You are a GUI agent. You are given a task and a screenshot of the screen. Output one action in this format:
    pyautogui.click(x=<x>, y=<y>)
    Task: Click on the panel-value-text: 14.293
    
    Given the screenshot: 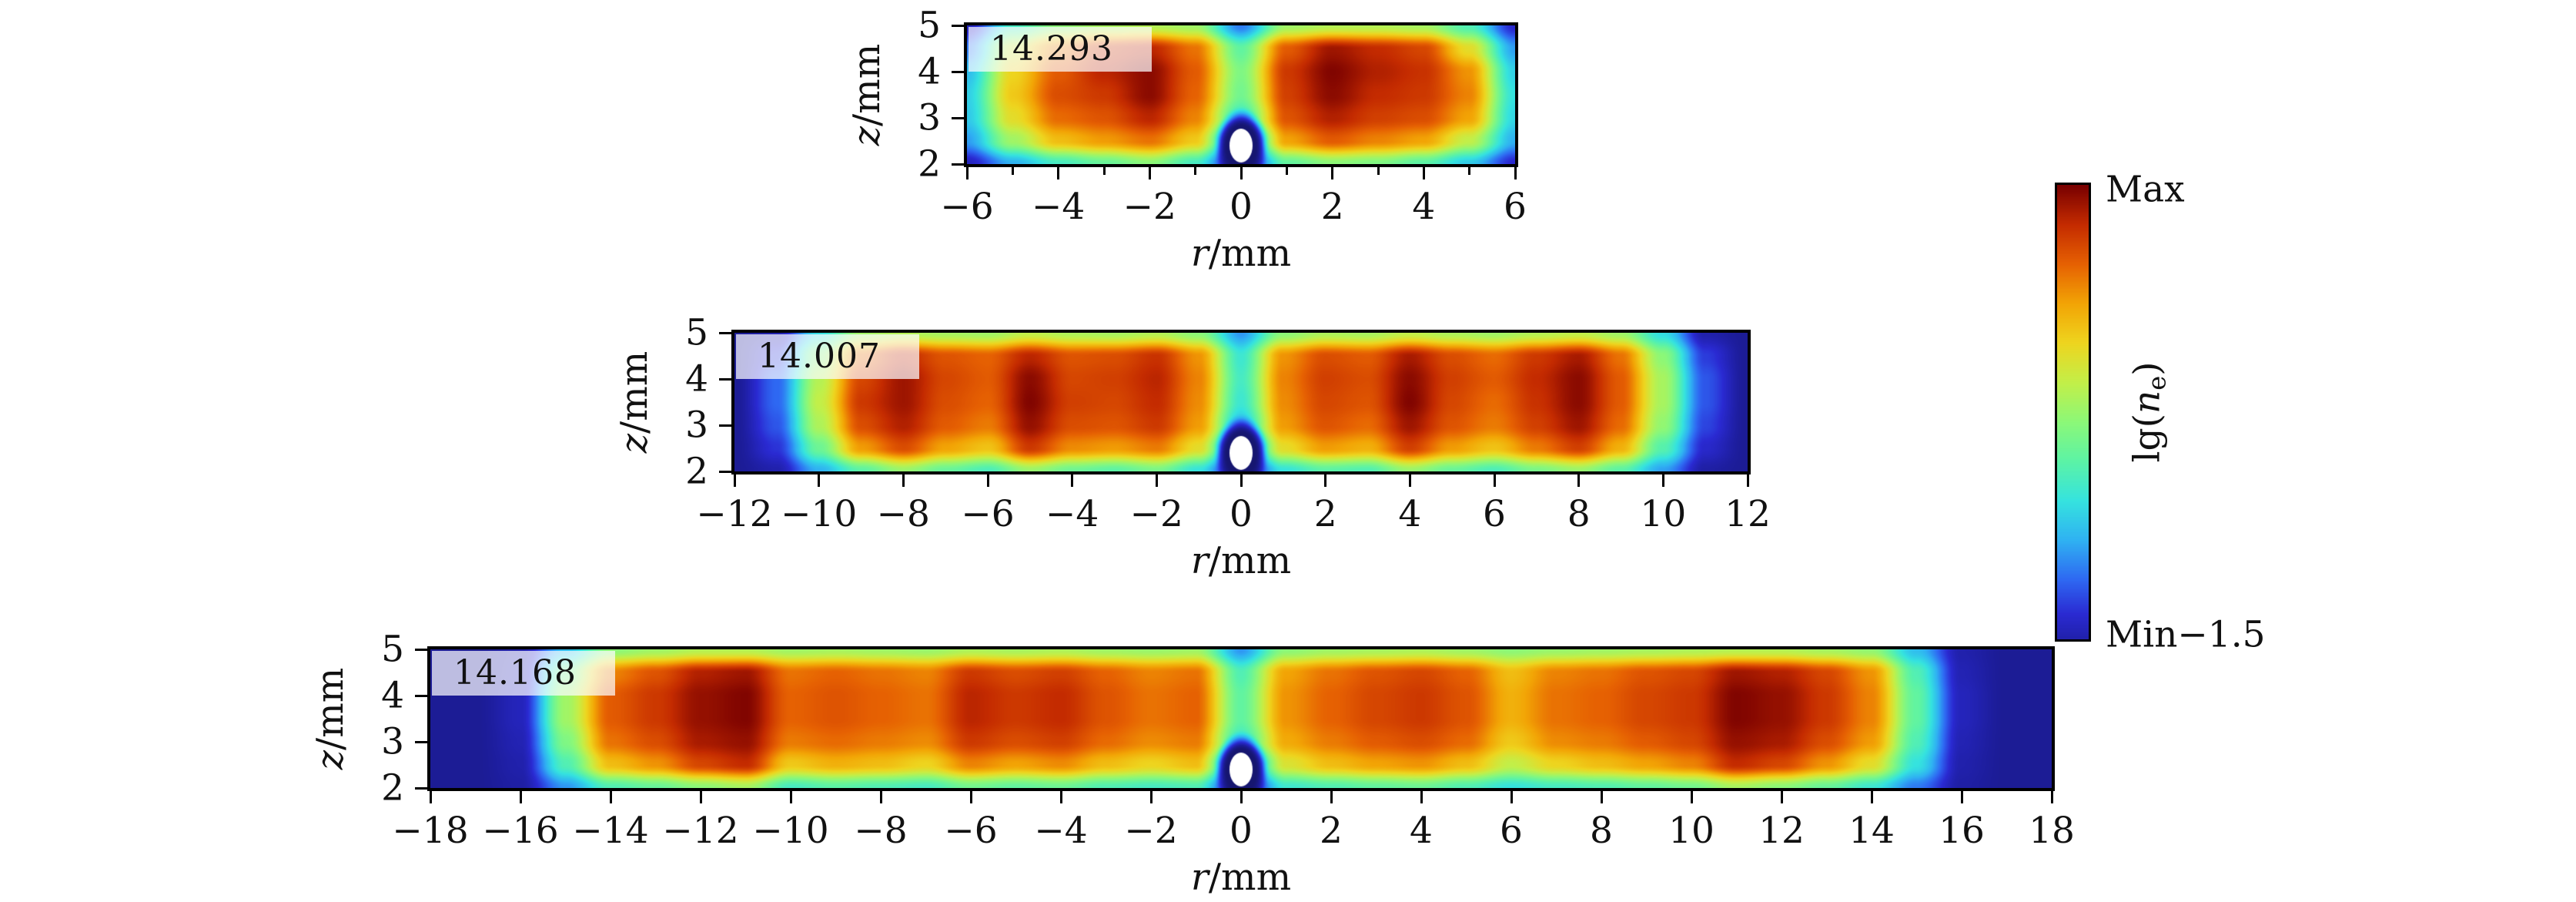 What is the action you would take?
    pyautogui.click(x=1052, y=49)
    